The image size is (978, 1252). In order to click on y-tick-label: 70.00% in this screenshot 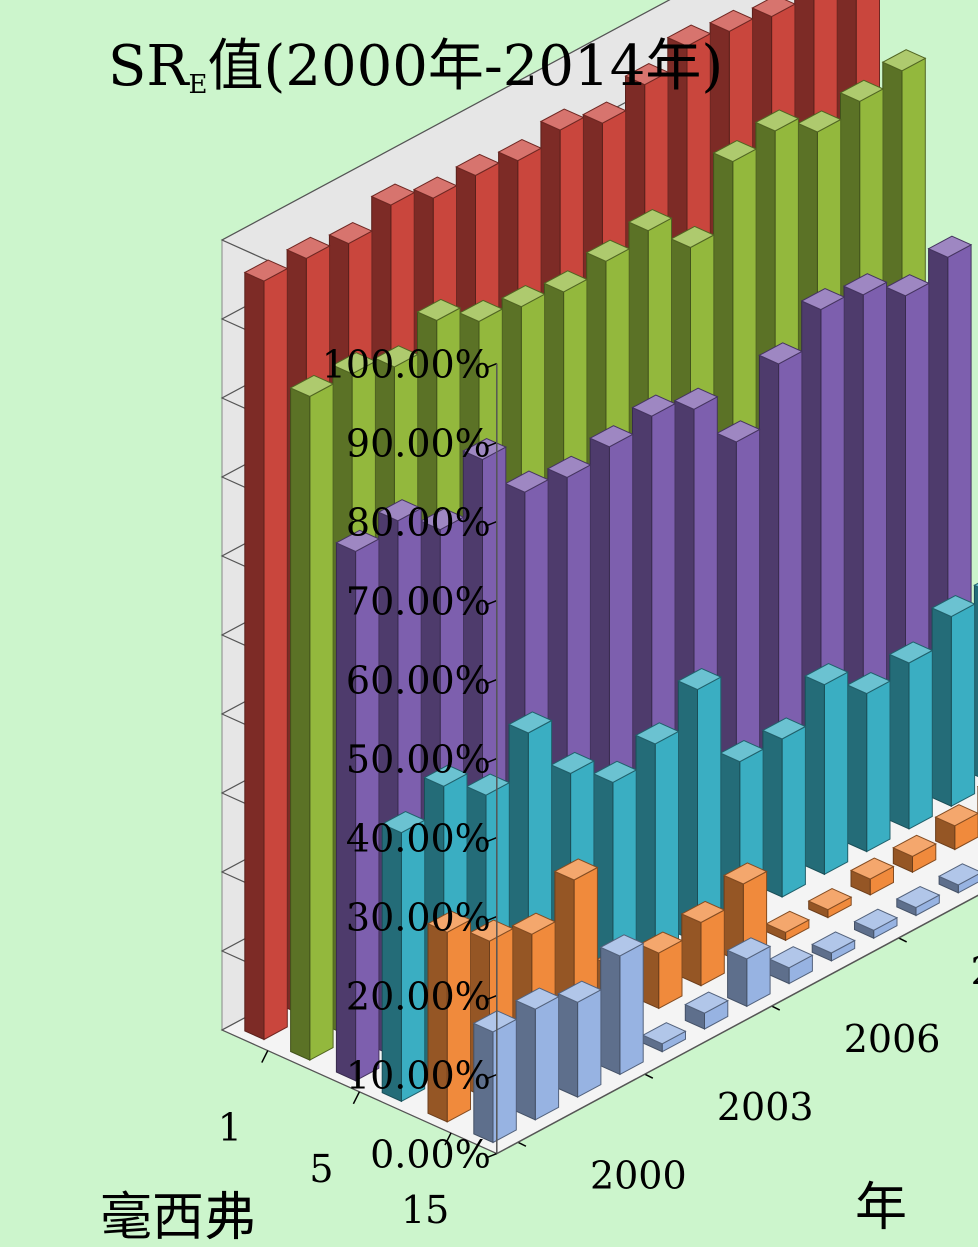, I will do `click(418, 602)`.